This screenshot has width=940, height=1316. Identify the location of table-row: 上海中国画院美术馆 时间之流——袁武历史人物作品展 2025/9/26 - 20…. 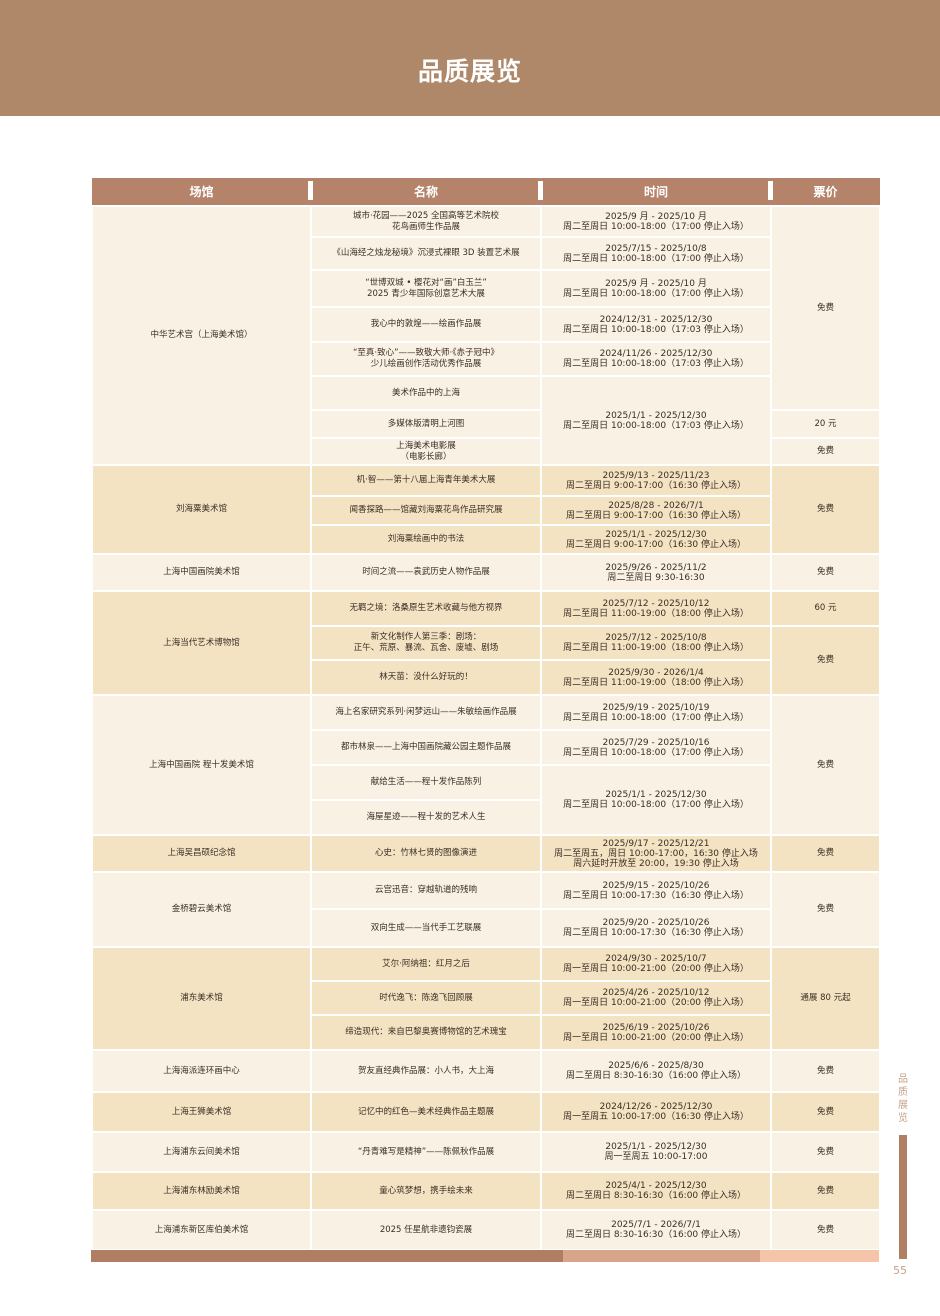
(486, 572).